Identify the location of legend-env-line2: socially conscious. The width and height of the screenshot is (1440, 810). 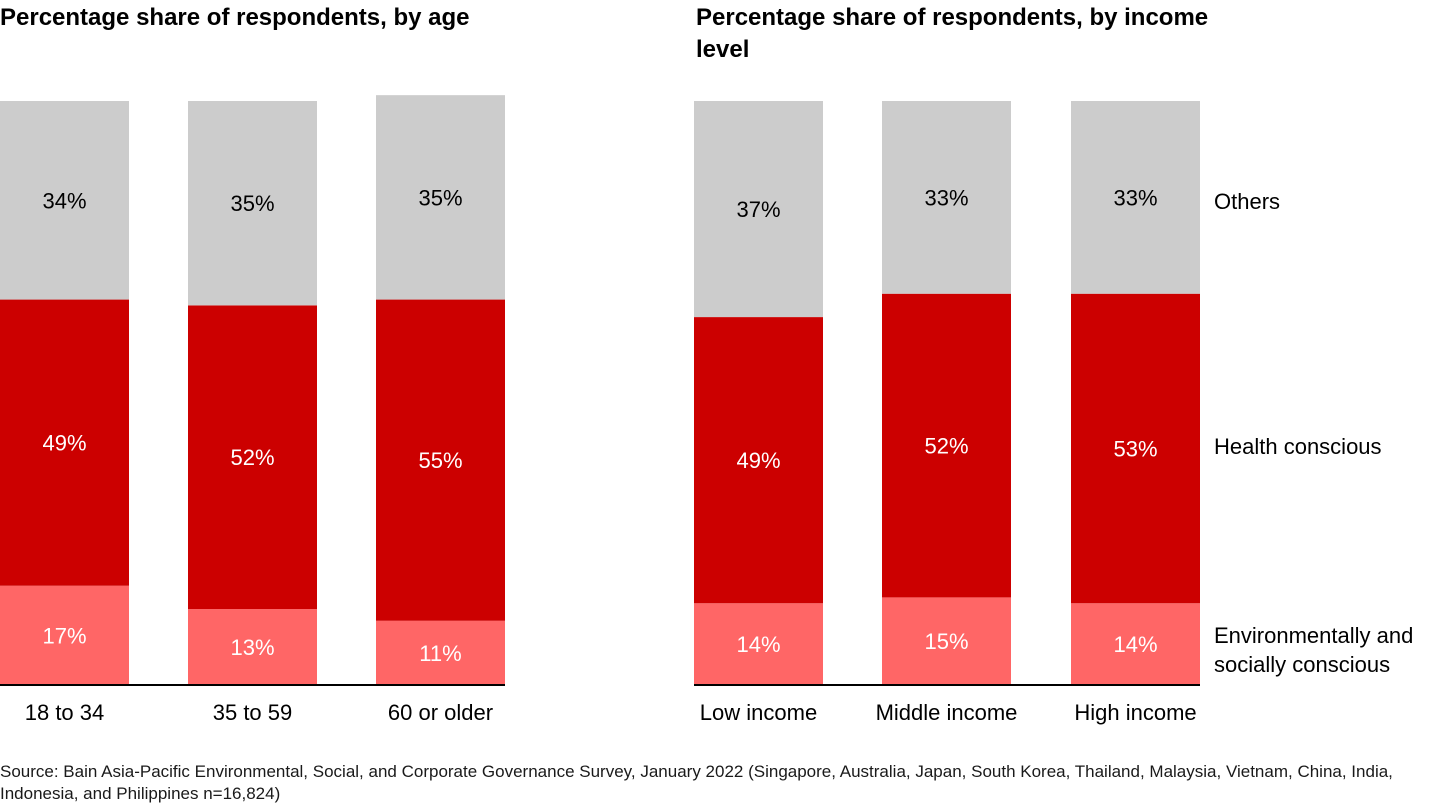
(1302, 664).